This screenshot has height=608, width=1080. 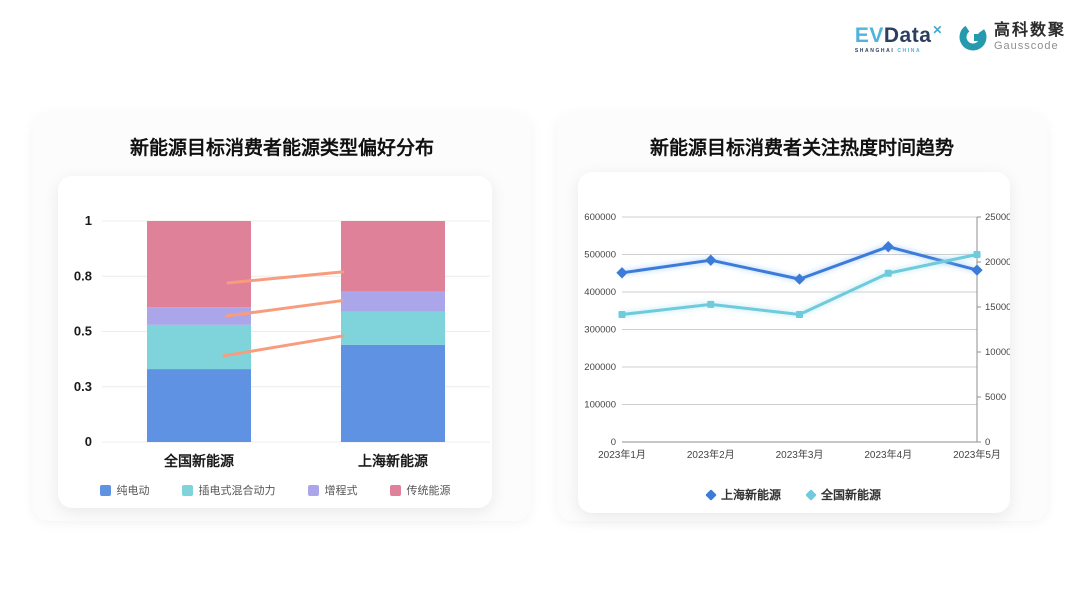 I want to click on right-axis-tick-label: 5000, so click(x=995, y=397).